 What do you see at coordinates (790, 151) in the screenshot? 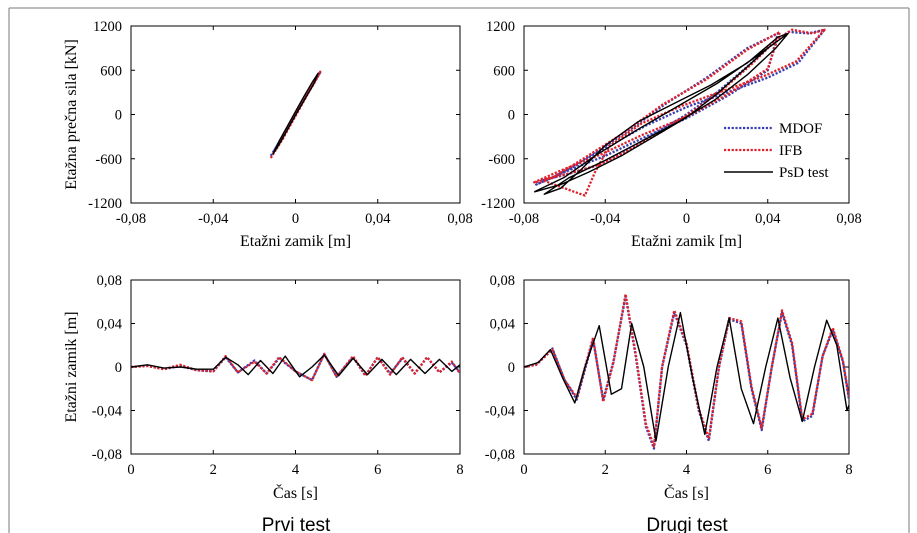
I see `legend-label-ifb: IFB` at bounding box center [790, 151].